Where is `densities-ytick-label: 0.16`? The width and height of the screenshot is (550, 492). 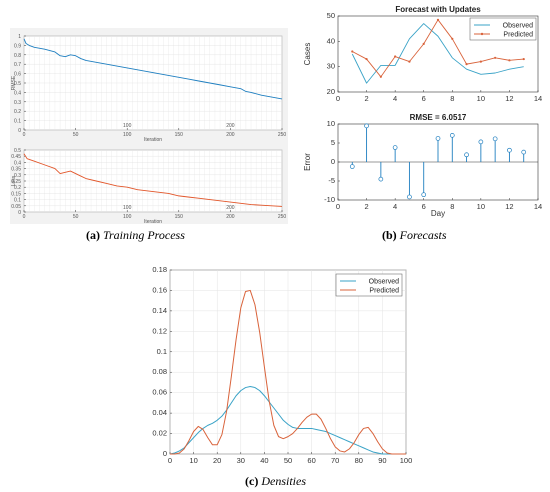
densities-ytick-label: 0.16 is located at coordinates (159, 289).